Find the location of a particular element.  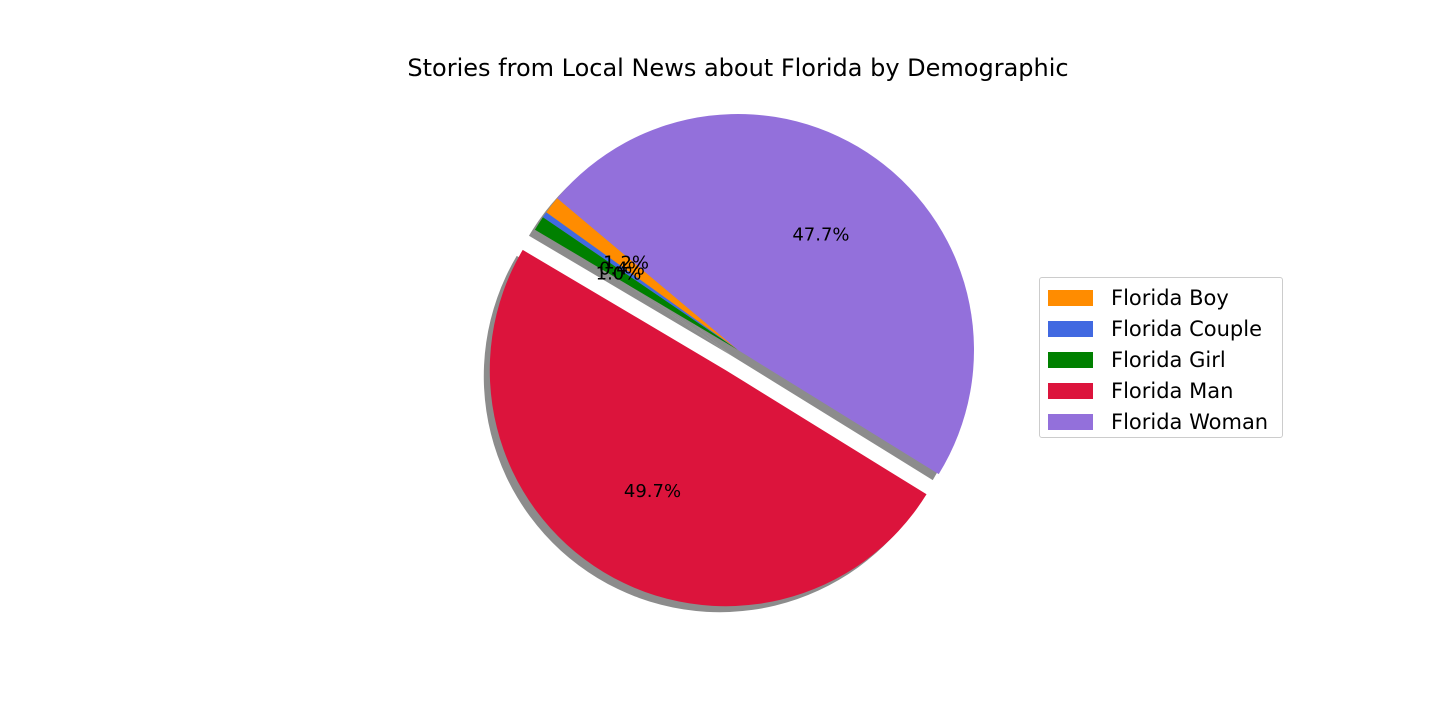

slice-florida-couple is located at coordinates (640, 281).